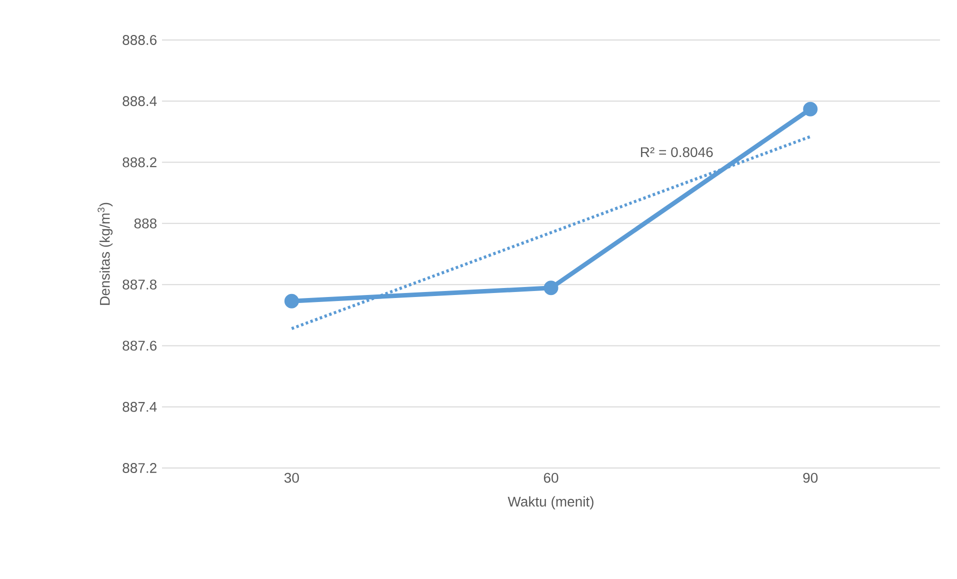 The height and width of the screenshot is (579, 957). I want to click on x-tick-label: 30, so click(291, 477).